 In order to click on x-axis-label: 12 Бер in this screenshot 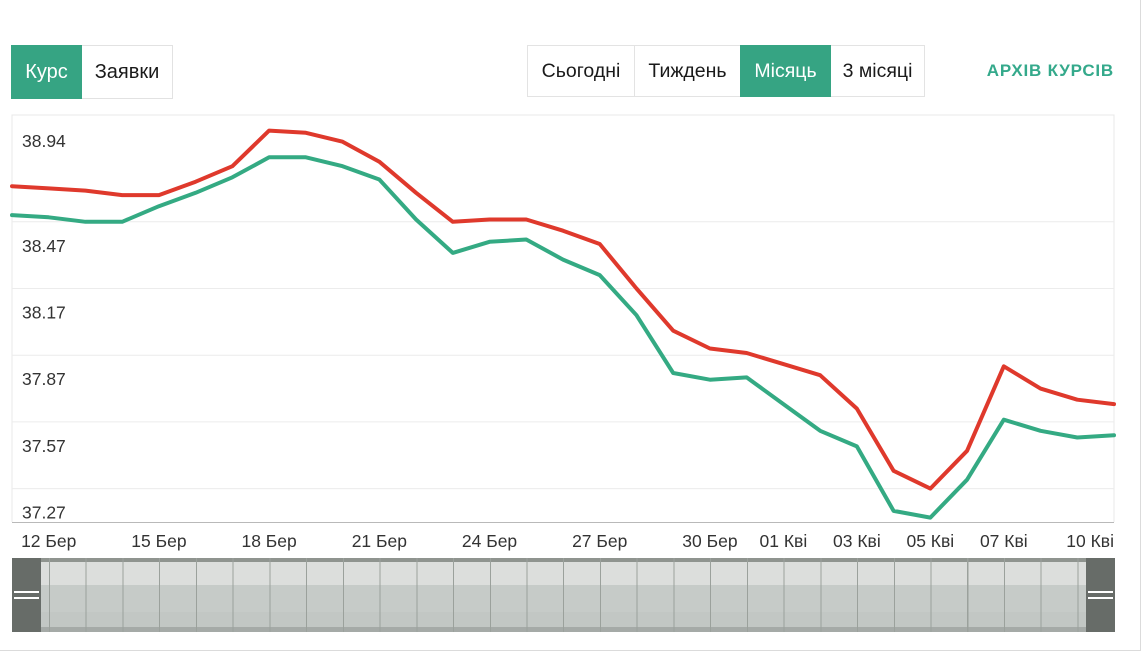, I will do `click(48, 541)`.